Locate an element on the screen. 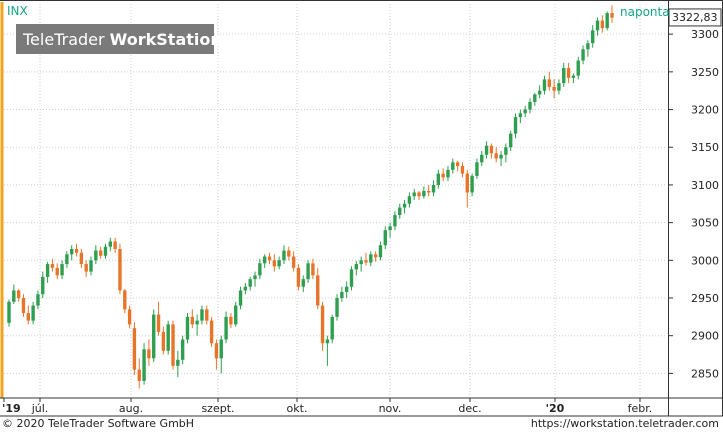 Image resolution: width=723 pixels, height=434 pixels. x-tick-label: szept. is located at coordinates (217, 408).